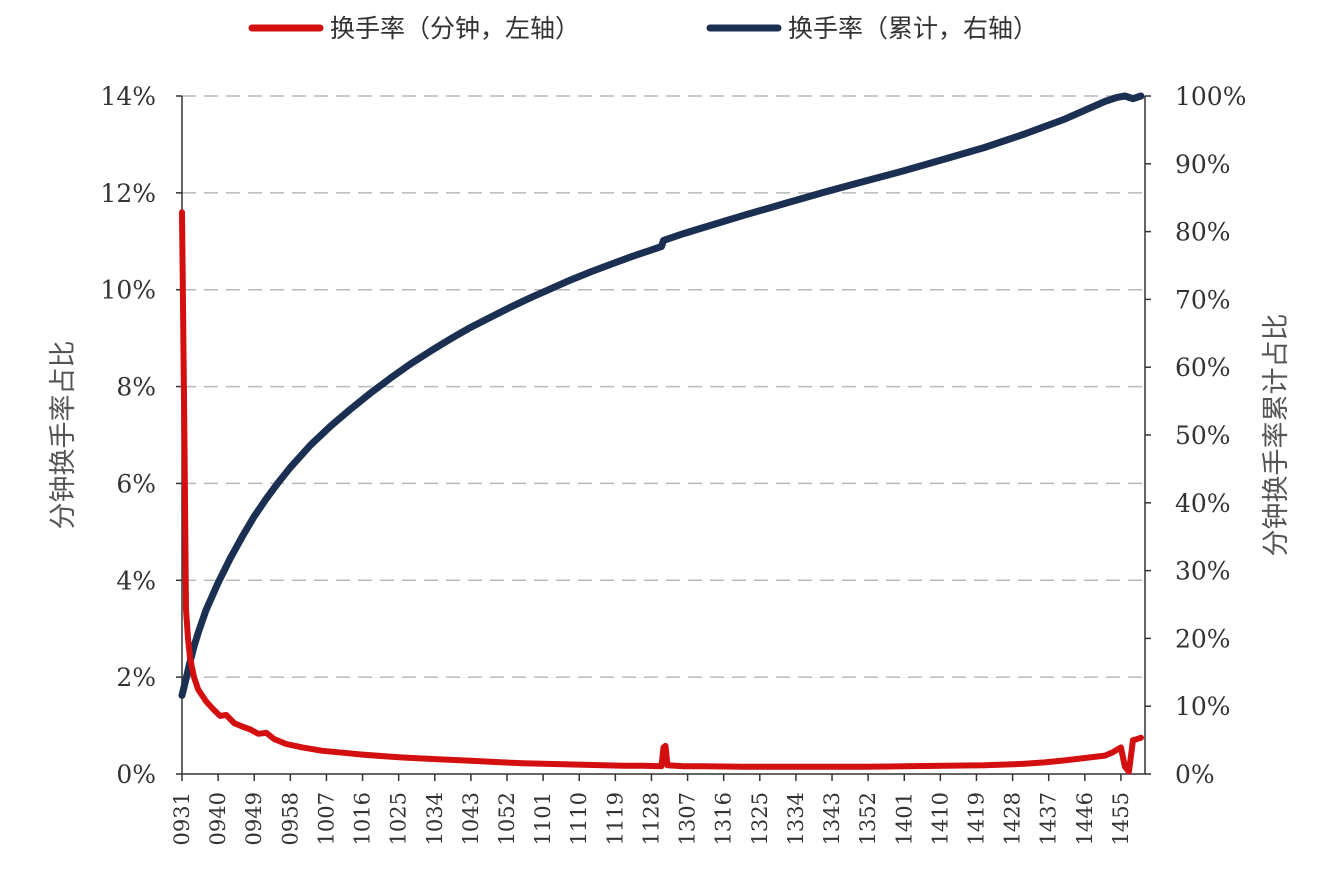 Image resolution: width=1334 pixels, height=878 pixels. Describe the element at coordinates (940, 818) in the screenshot. I see `x-tick-label: 1410` at that location.